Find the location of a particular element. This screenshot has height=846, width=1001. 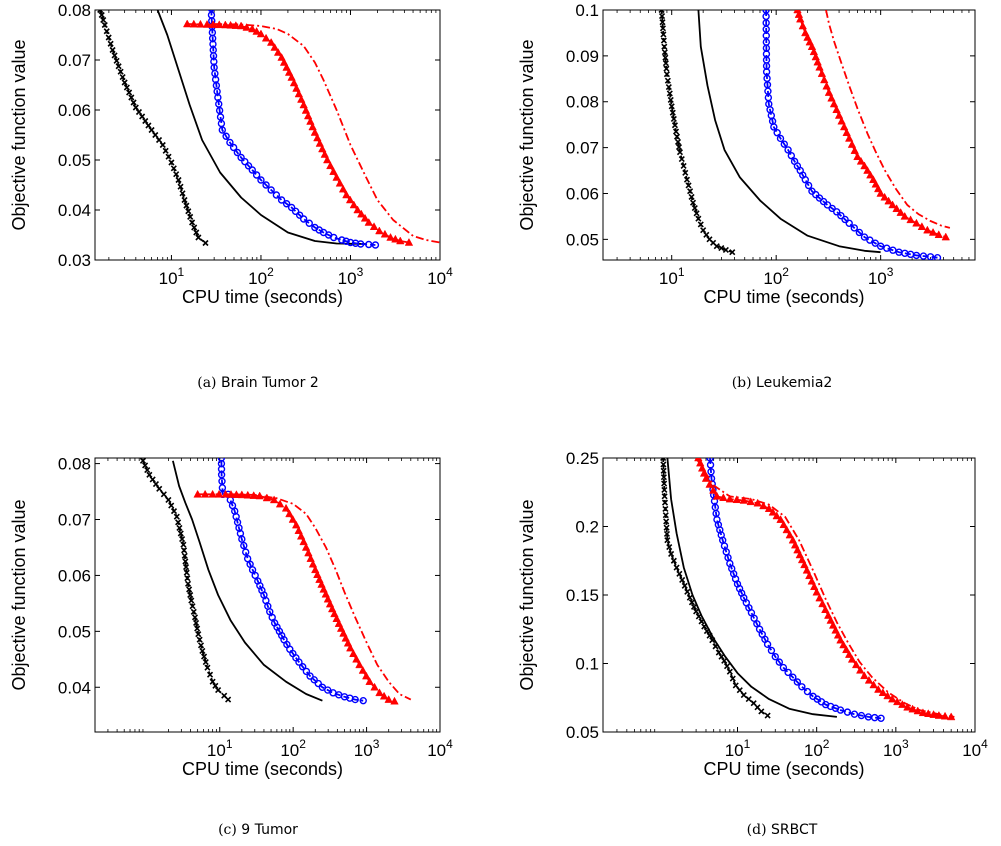

y-axis-label: Objective function value is located at coordinates (19, 134).